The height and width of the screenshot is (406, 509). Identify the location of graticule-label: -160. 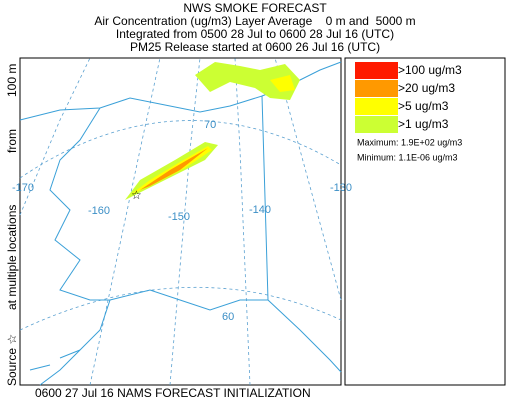
(99, 211).